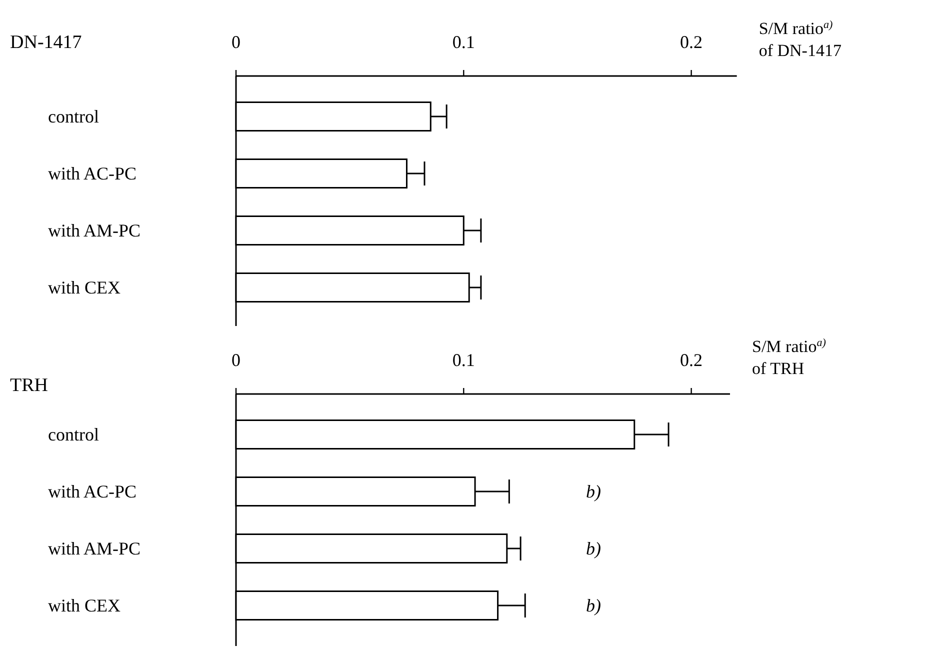  What do you see at coordinates (789, 357) in the screenshot?
I see `text: S/M ratio$^{a)}$ of TRH` at bounding box center [789, 357].